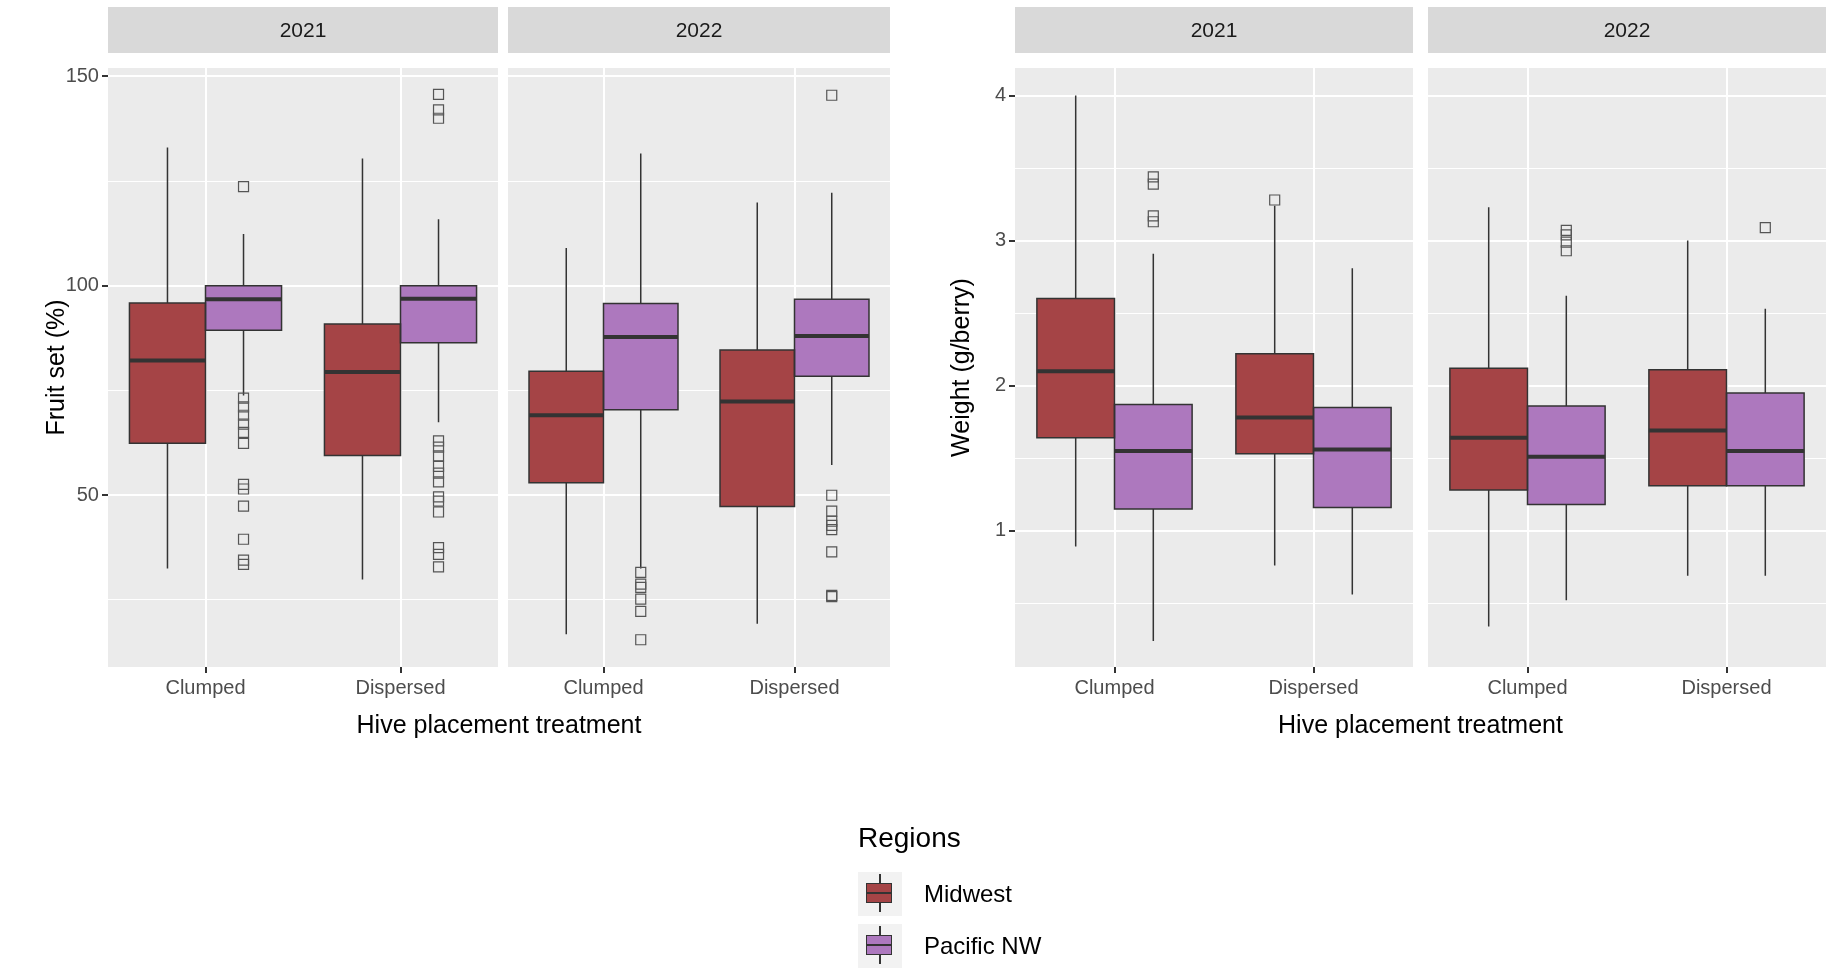  What do you see at coordinates (1000, 94) in the screenshot?
I see `y-tick-label: 4` at bounding box center [1000, 94].